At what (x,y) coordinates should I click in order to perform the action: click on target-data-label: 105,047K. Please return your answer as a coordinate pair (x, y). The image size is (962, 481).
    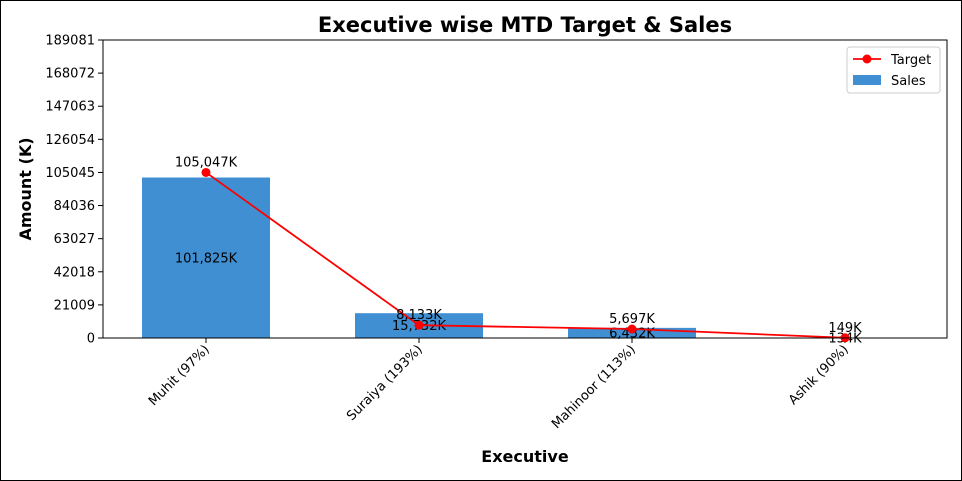
    Looking at the image, I should click on (206, 162).